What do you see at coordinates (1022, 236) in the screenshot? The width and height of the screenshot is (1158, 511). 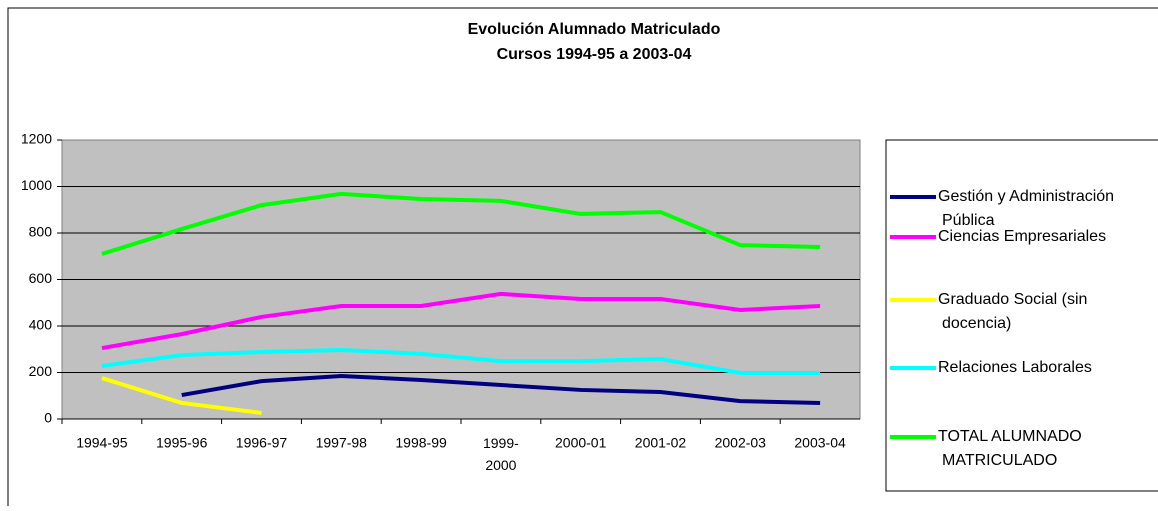 I see `legend-label: Ciencias Empresariales` at bounding box center [1022, 236].